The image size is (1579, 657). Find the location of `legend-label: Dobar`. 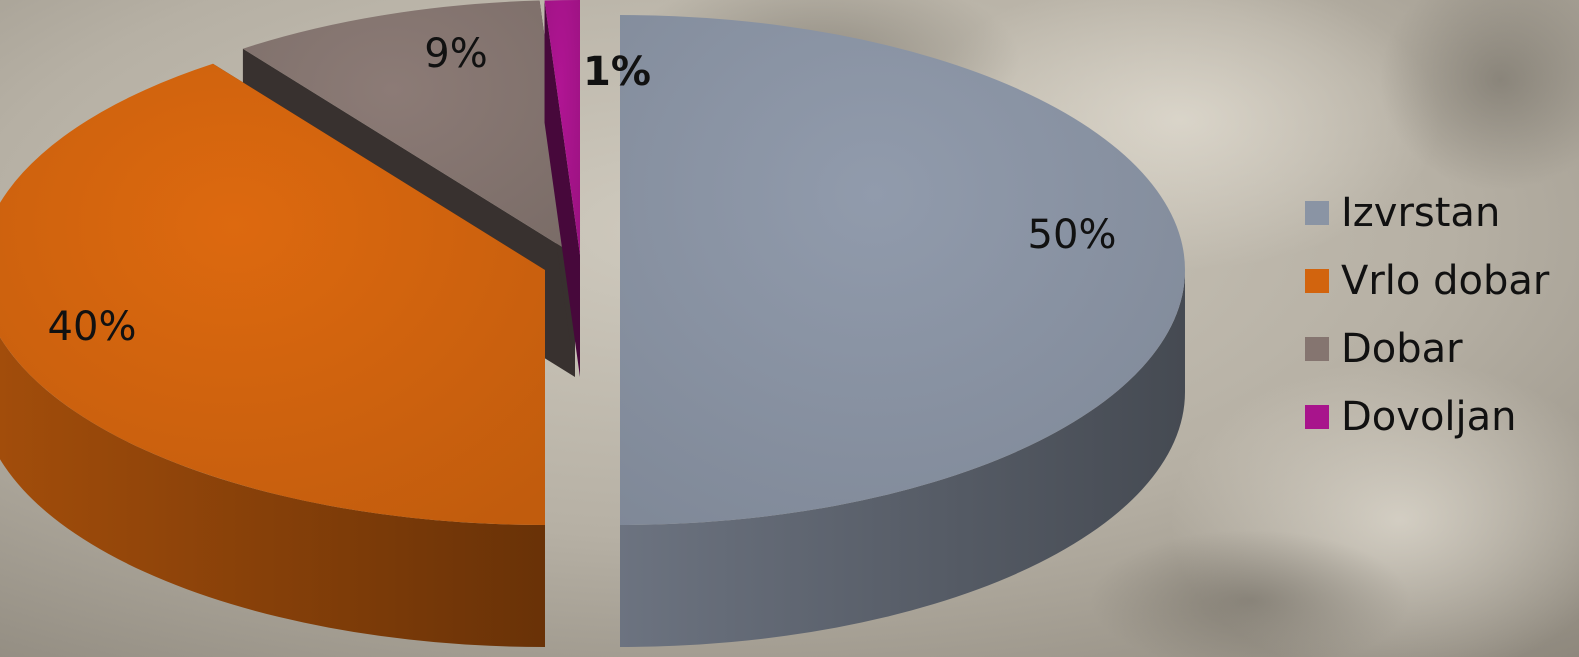

legend-label: Dobar is located at coordinates (1402, 349).